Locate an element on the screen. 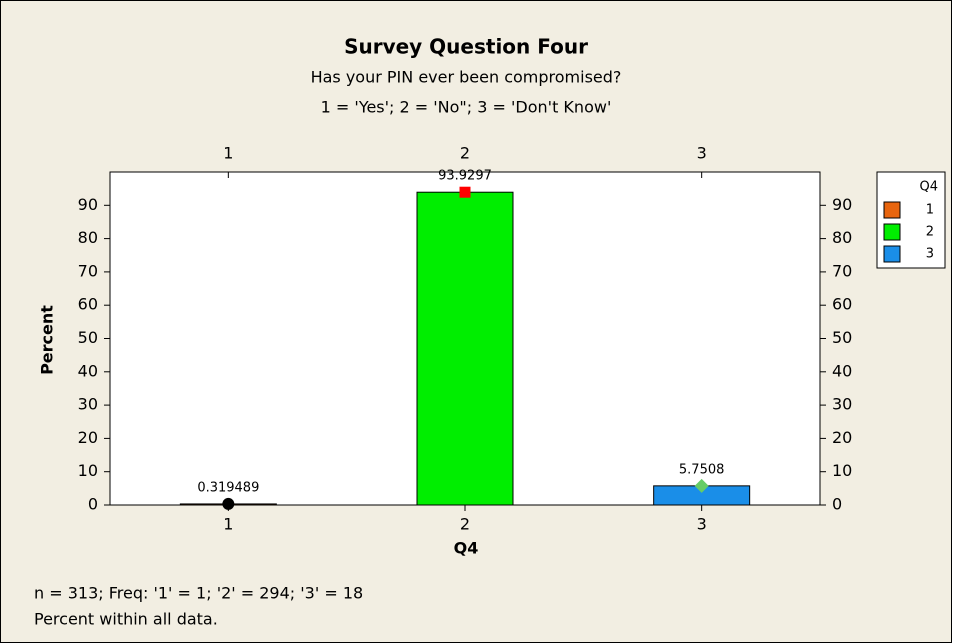 The width and height of the screenshot is (954, 644). data-label: 0.319489 is located at coordinates (228, 487).